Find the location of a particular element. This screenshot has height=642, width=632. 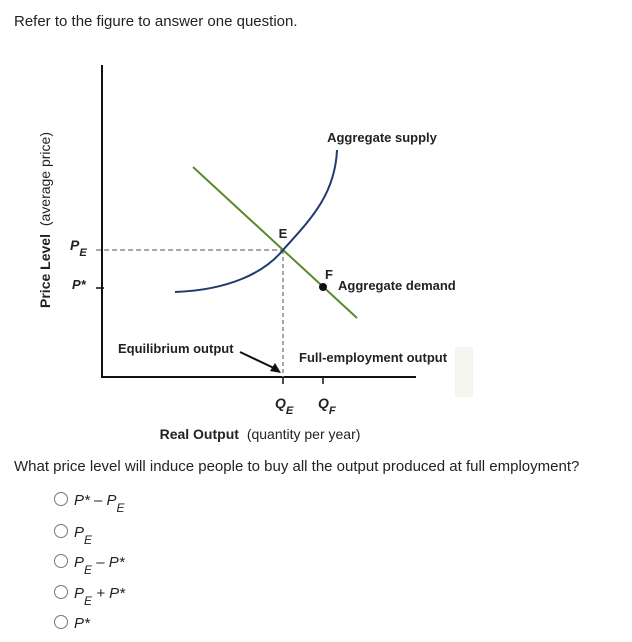

option-label: PE is located at coordinates (83, 535).